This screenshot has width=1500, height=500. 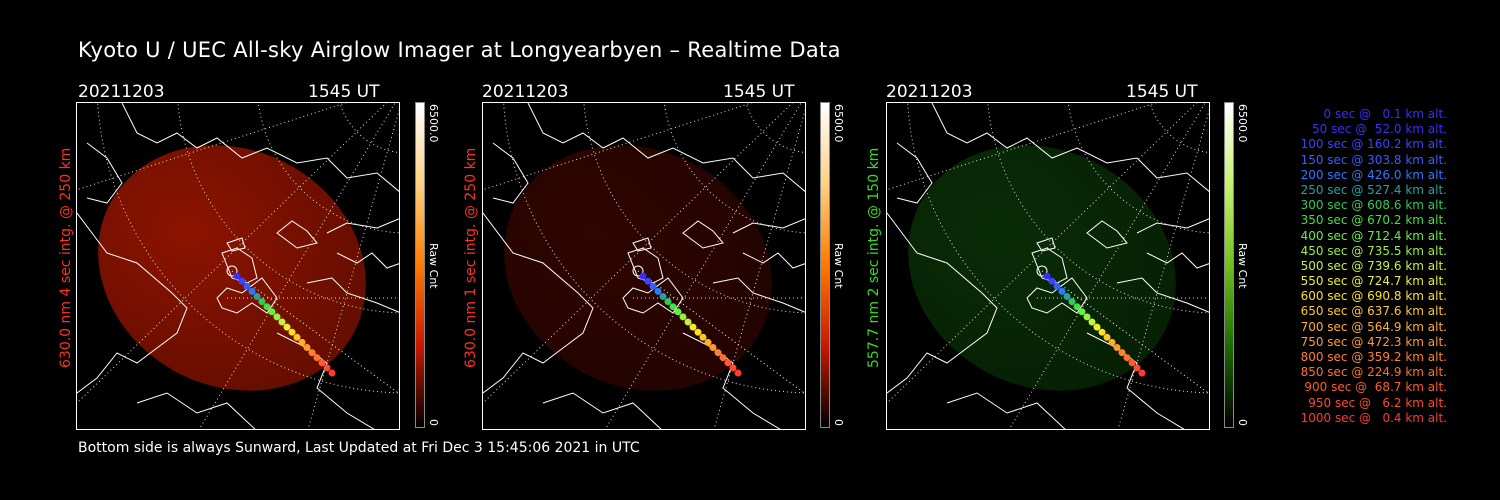 I want to click on panel1-date: 20211203, so click(x=121, y=92).